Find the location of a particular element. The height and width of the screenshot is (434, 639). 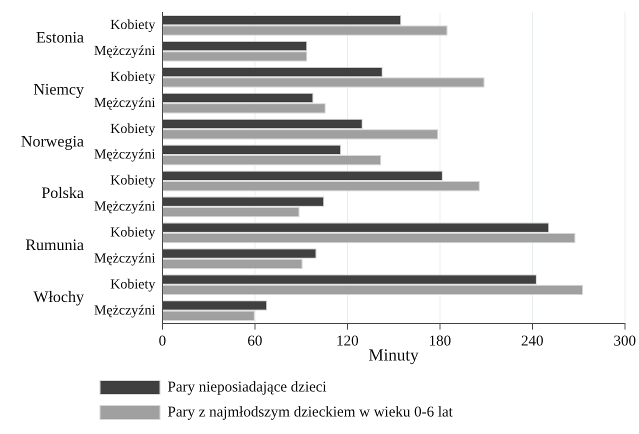

x-tick-label: 180 is located at coordinates (440, 342).